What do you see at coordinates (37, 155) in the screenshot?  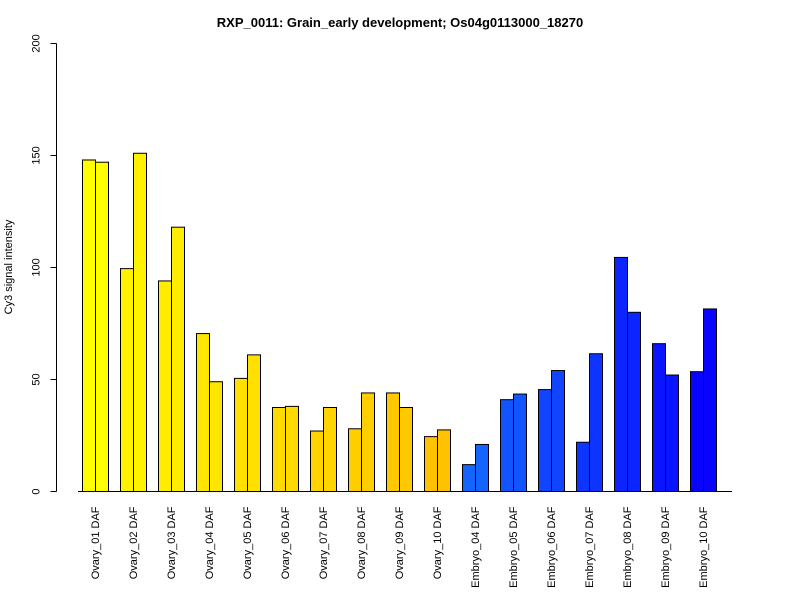 I see `y-tick-label: 150` at bounding box center [37, 155].